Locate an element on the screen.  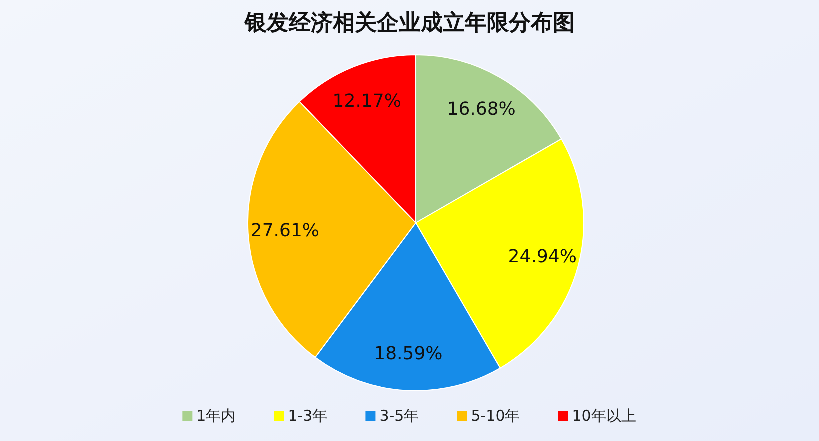
data-label: 16.68% is located at coordinates (481, 109).